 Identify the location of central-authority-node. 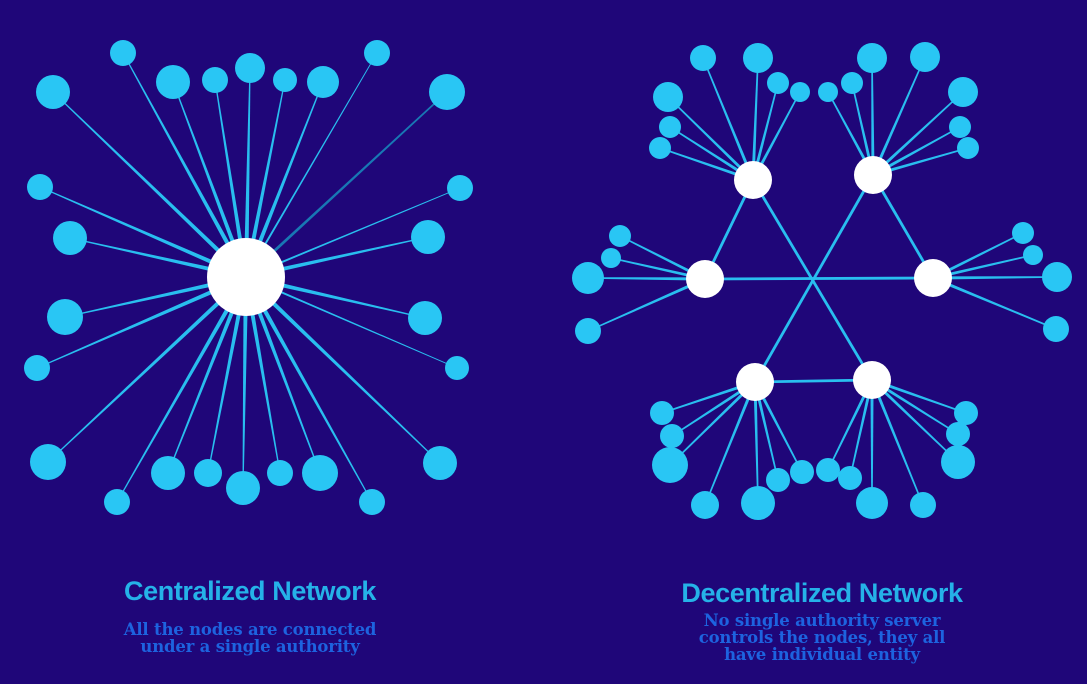
(246, 277).